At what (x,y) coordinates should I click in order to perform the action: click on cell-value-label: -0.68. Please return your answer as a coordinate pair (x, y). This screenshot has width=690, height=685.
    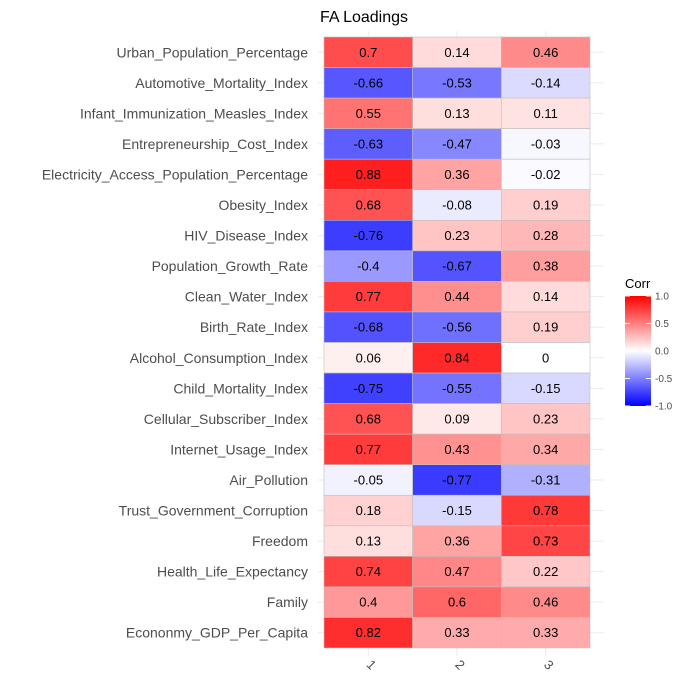
    Looking at the image, I should click on (369, 327).